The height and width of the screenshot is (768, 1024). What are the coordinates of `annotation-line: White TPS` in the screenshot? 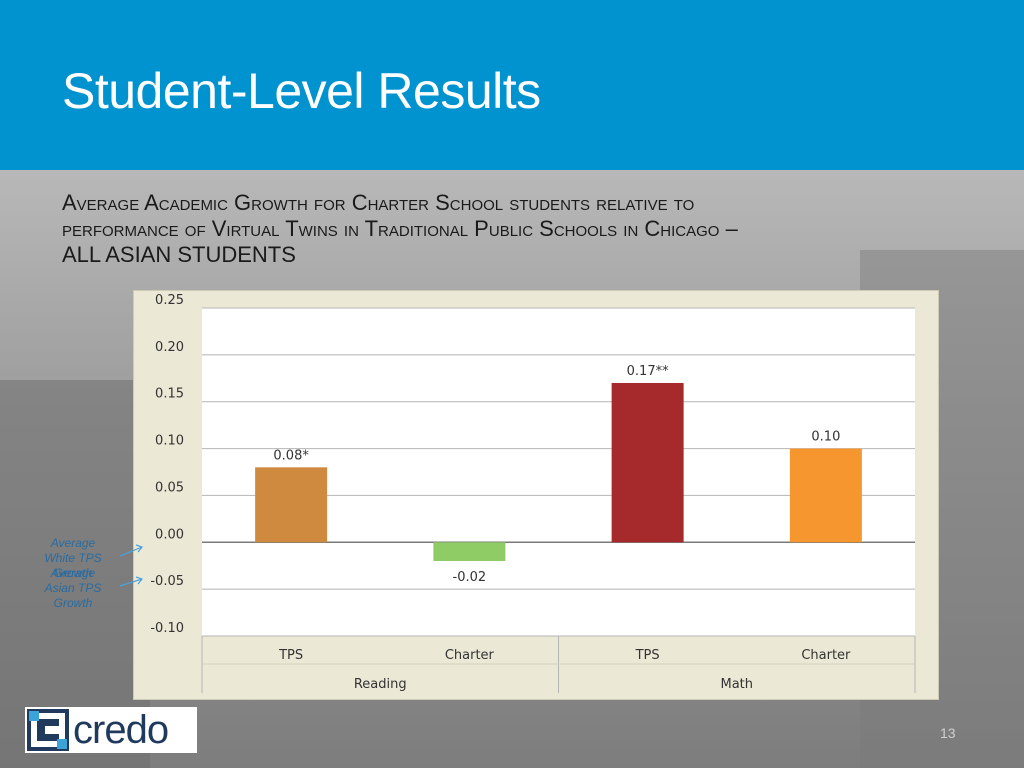 It's located at (73, 558).